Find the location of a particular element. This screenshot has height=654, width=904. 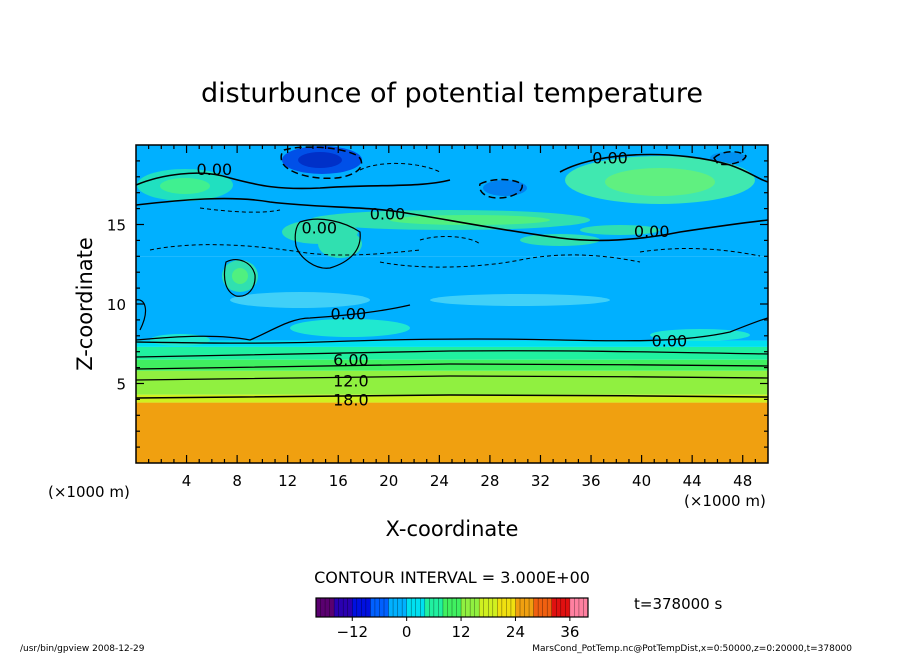

chart-title: disturbunce of potential temperature is located at coordinates (452, 93).